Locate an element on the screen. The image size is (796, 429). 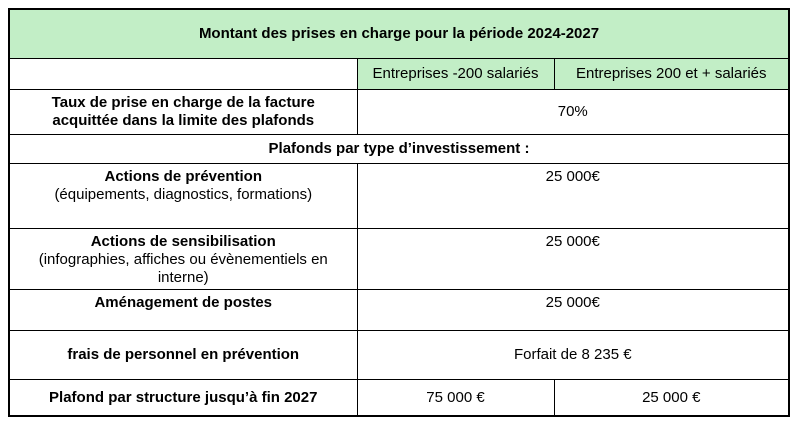
structure-ceiling-value-large-companies: 25 000 € is located at coordinates (671, 398).